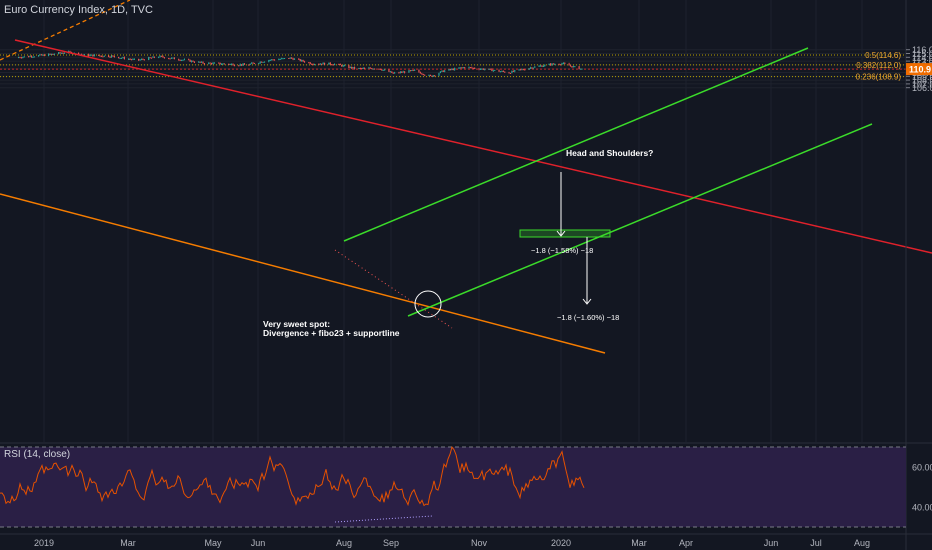 This screenshot has height=550, width=932. I want to click on x-tick-label: Apr, so click(686, 543).